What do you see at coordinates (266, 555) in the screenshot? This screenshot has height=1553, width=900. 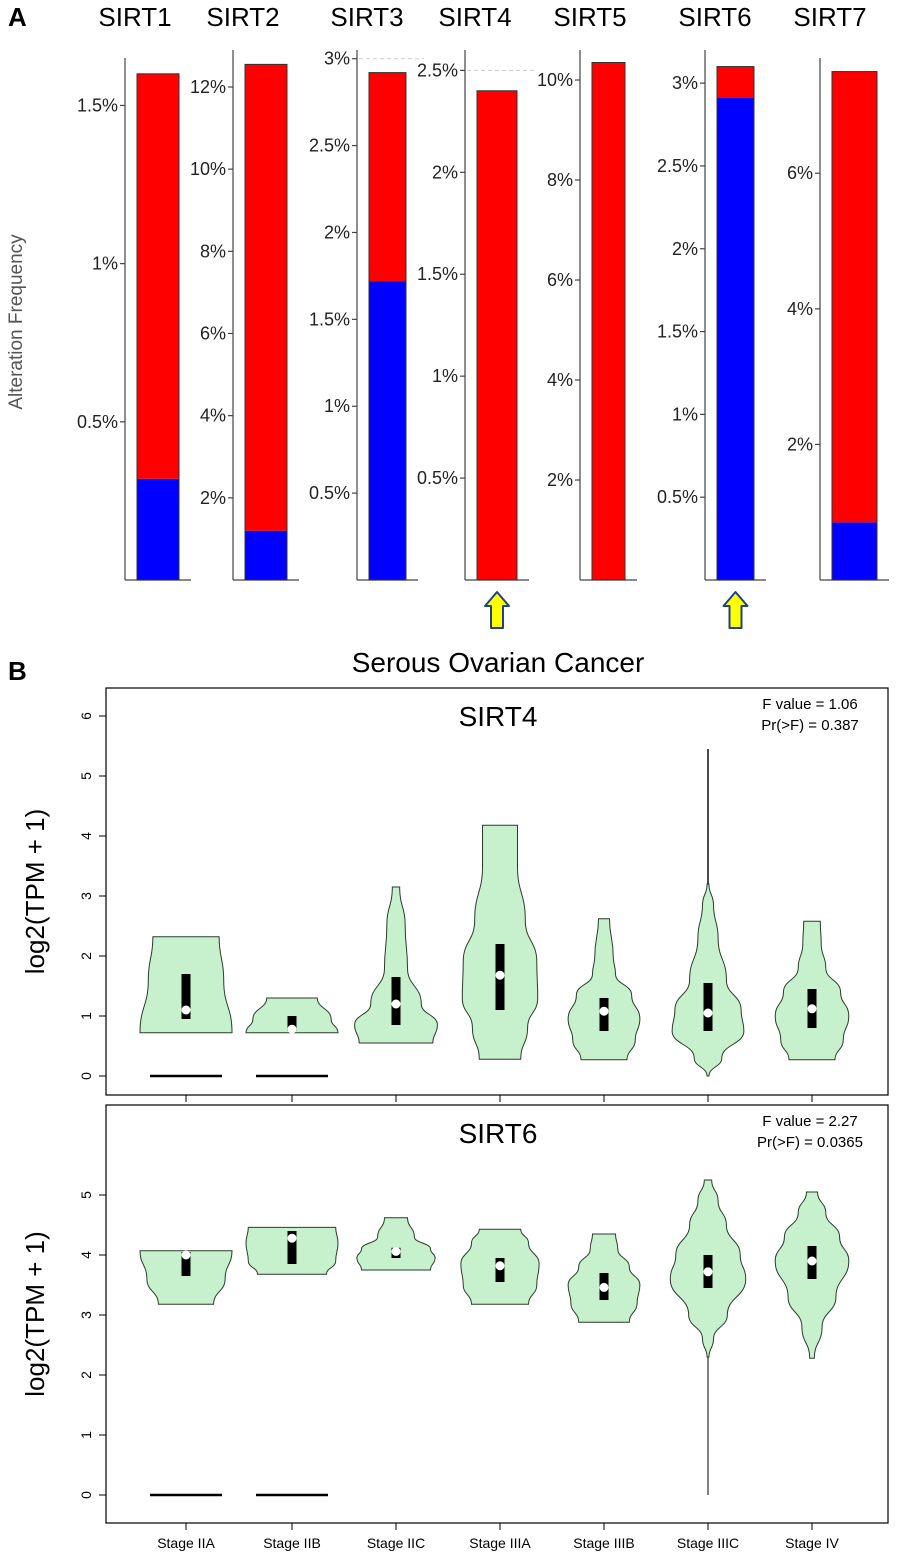 I see `bar-deletion-sirt2` at bounding box center [266, 555].